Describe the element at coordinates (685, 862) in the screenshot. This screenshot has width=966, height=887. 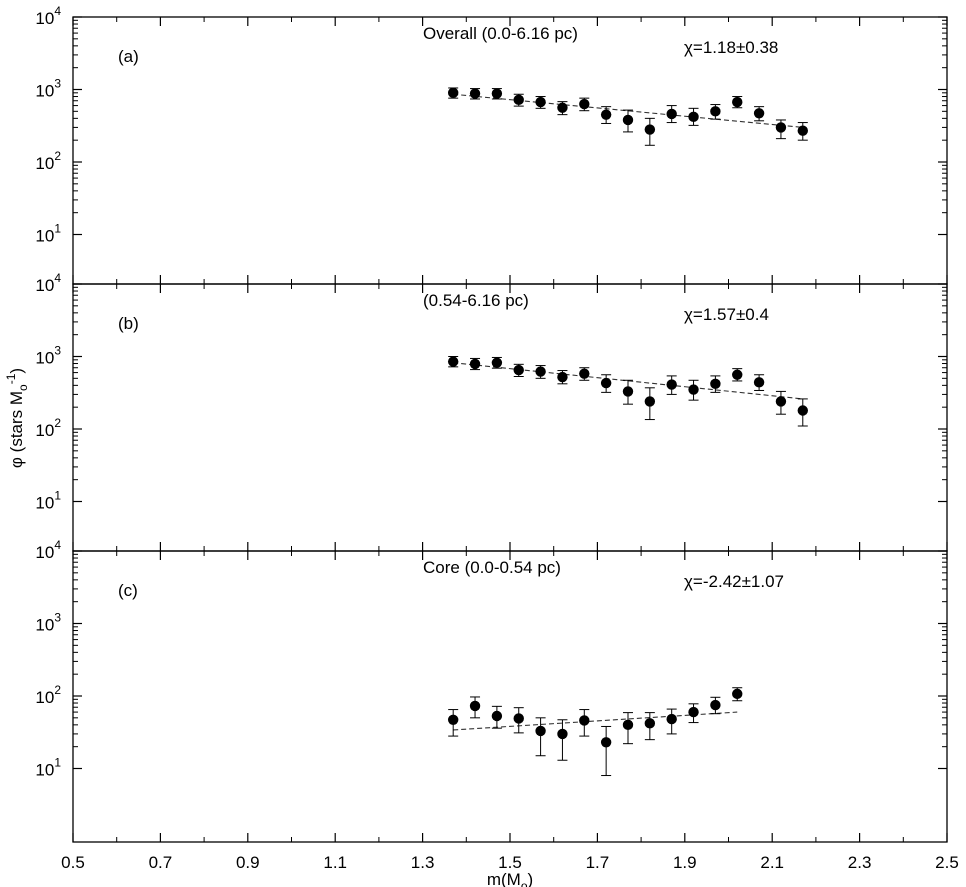
I see `x-tick-label: 1.9` at that location.